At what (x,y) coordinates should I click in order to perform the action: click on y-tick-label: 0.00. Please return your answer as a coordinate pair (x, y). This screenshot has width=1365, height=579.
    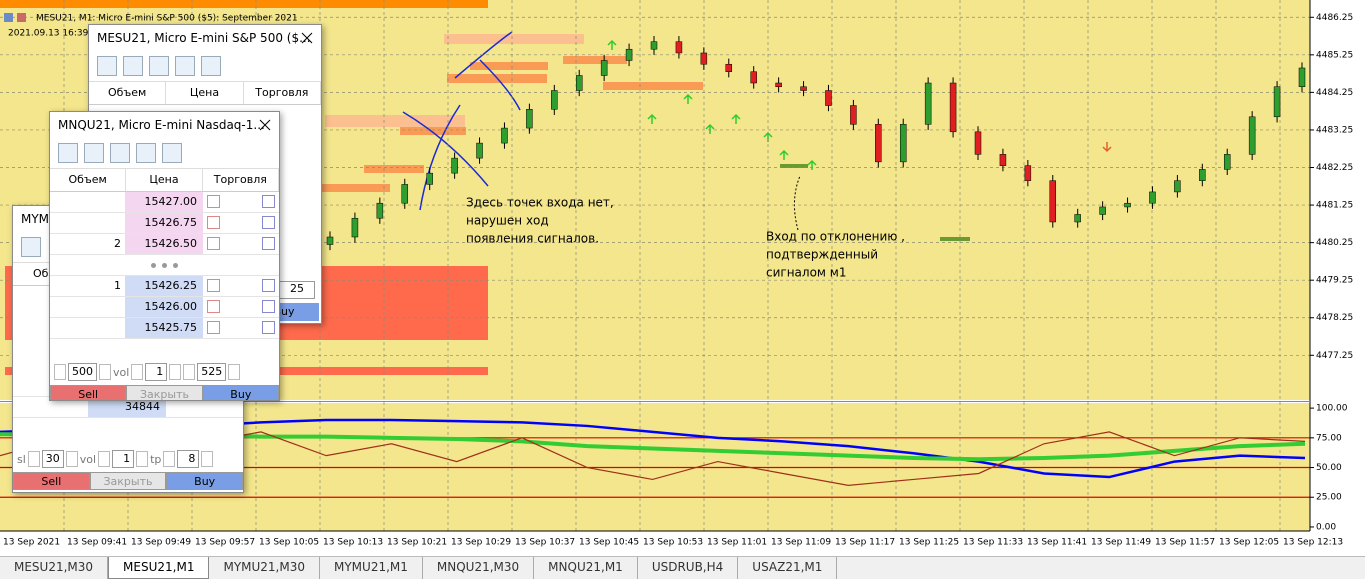
    Looking at the image, I should click on (1326, 527).